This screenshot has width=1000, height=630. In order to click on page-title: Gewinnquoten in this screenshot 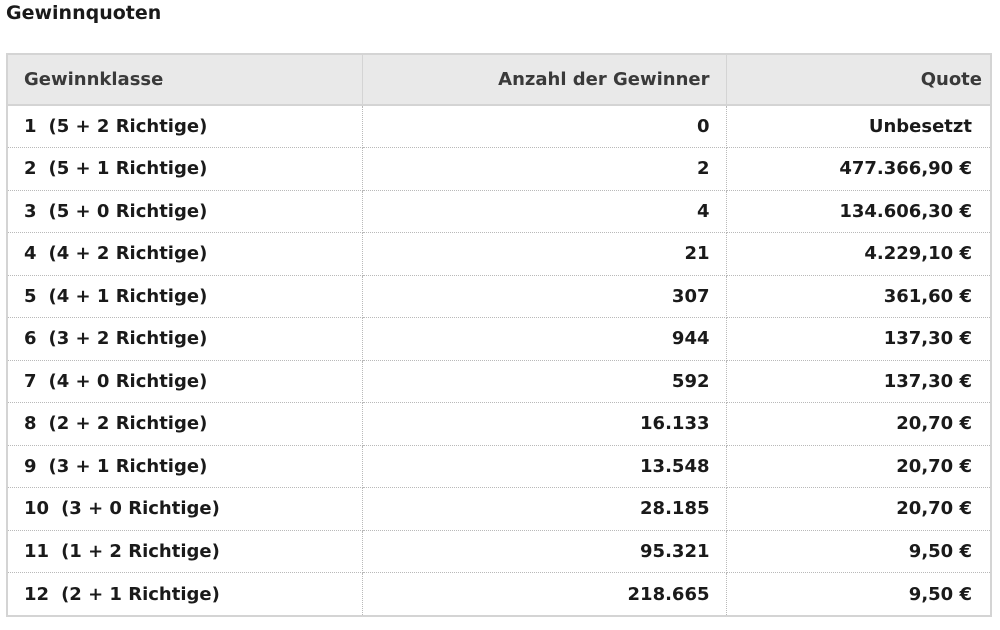, I will do `click(84, 13)`.